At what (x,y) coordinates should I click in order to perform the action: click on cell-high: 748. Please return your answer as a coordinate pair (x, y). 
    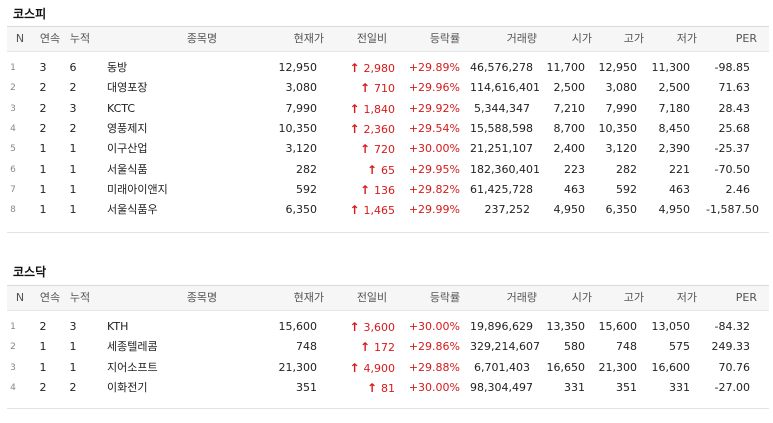
    Looking at the image, I should click on (626, 347).